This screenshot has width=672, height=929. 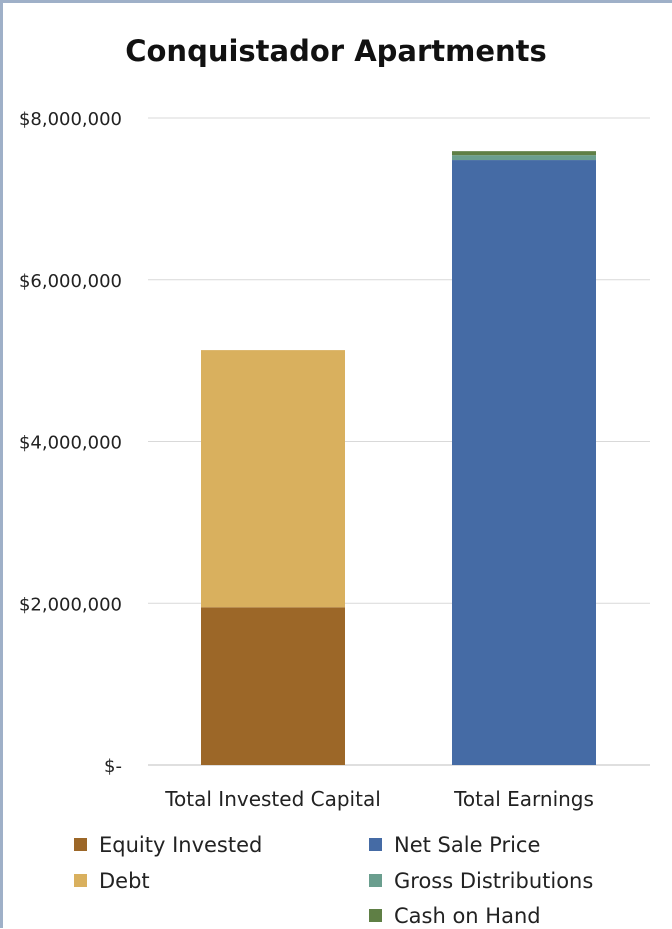 What do you see at coordinates (70, 119) in the screenshot?
I see `y-tick-label: $8,000,000` at bounding box center [70, 119].